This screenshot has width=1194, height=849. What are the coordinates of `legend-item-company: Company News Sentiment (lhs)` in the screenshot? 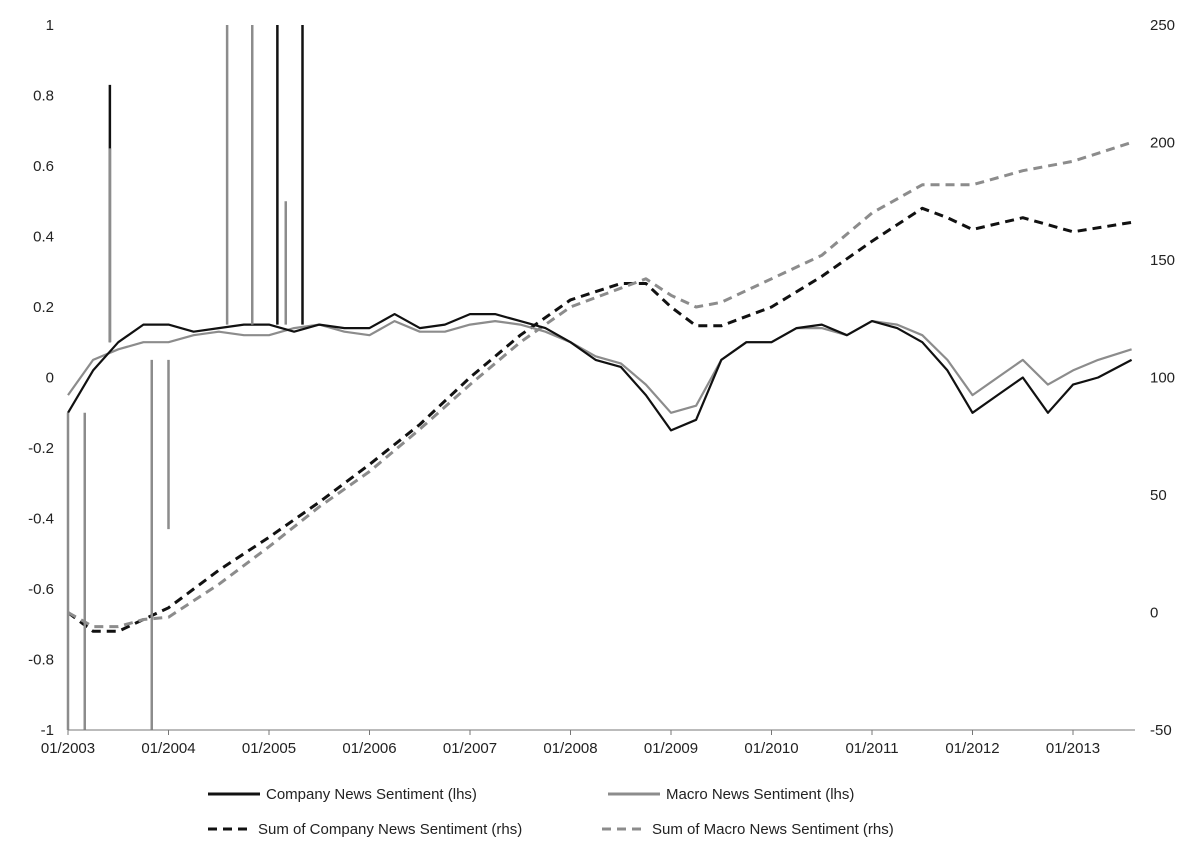 It's located at (342, 794).